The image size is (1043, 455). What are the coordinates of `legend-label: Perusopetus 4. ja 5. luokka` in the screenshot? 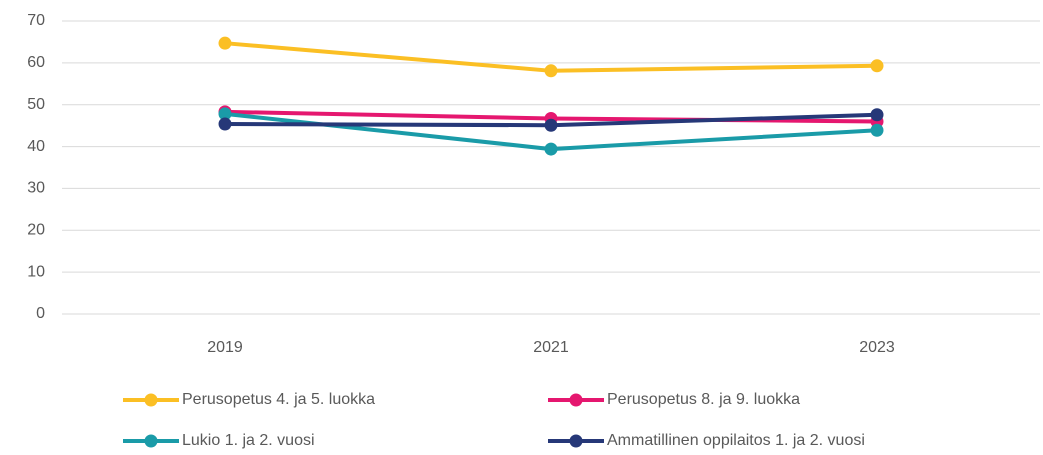 It's located at (278, 399).